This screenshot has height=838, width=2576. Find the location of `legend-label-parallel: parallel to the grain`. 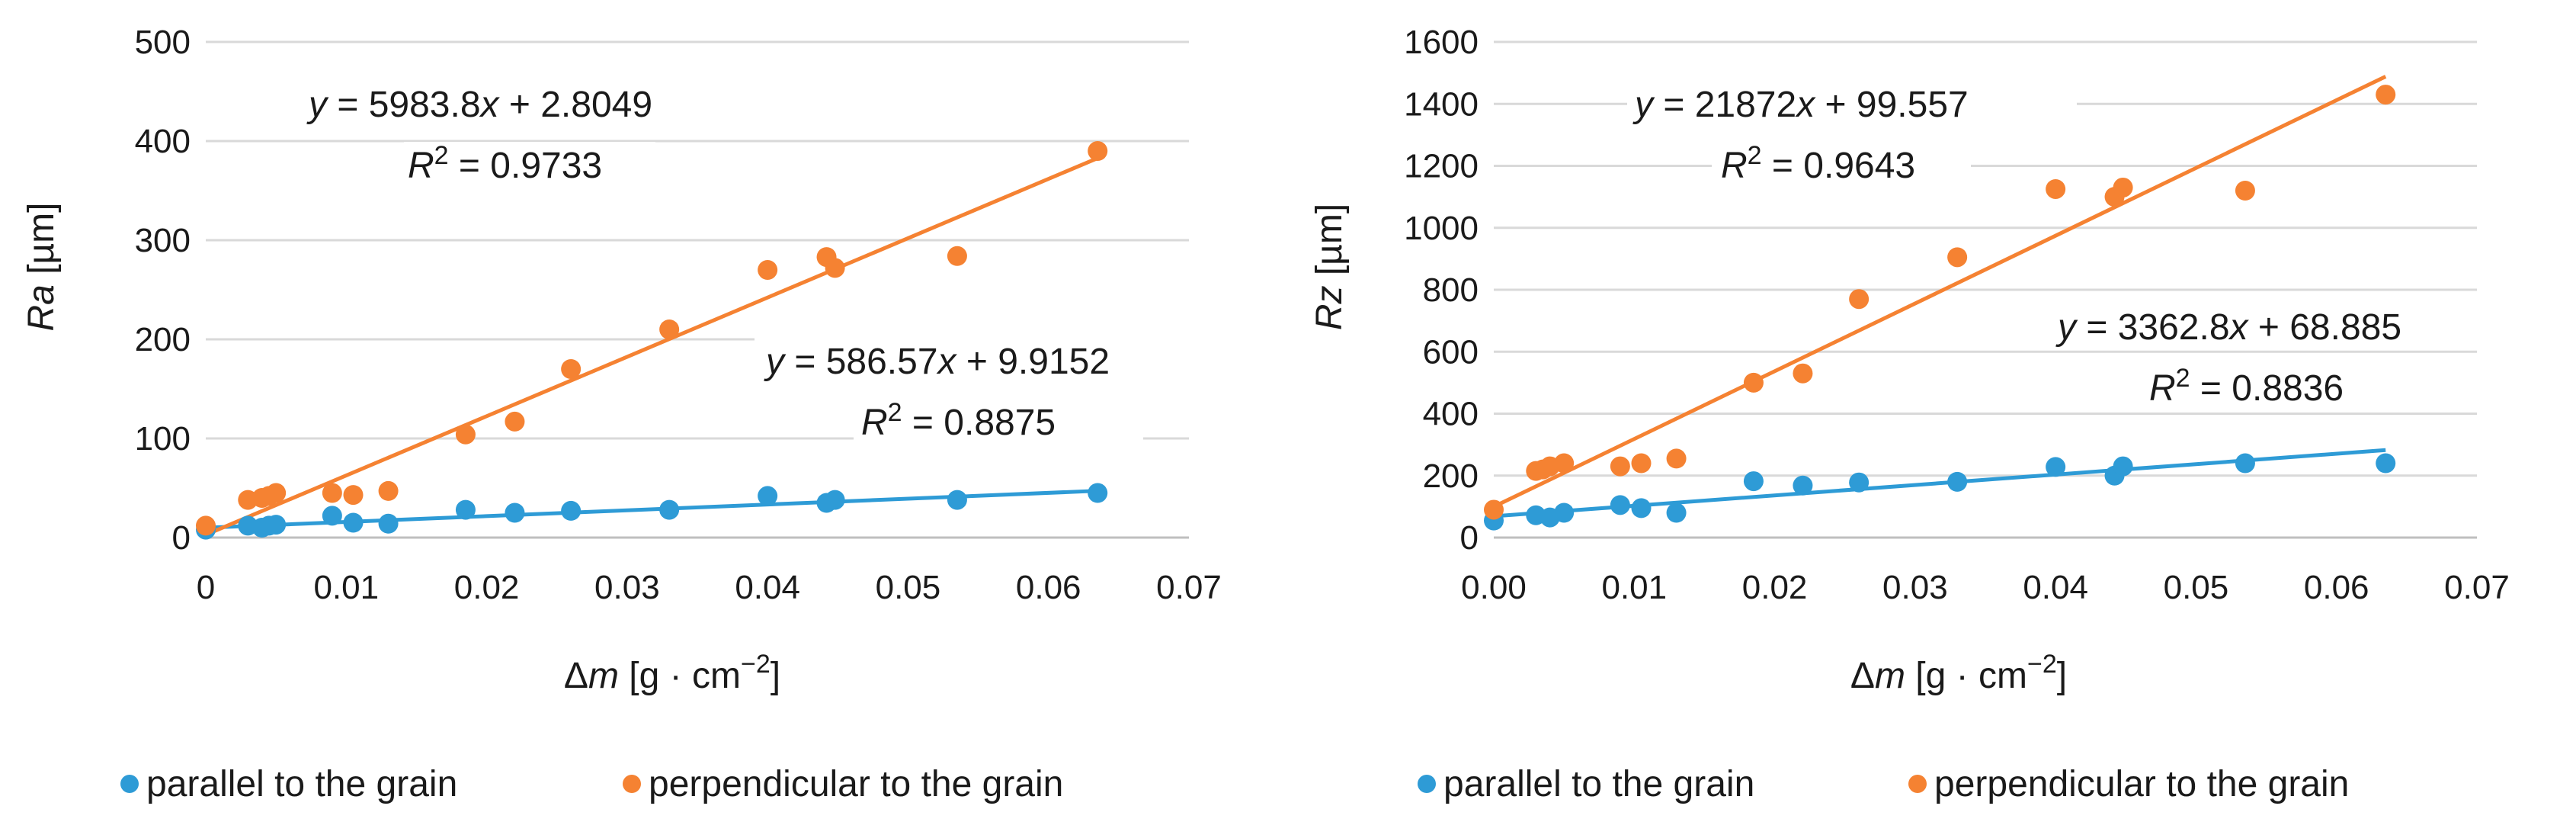

legend-label-parallel: parallel to the grain is located at coordinates (1598, 784).